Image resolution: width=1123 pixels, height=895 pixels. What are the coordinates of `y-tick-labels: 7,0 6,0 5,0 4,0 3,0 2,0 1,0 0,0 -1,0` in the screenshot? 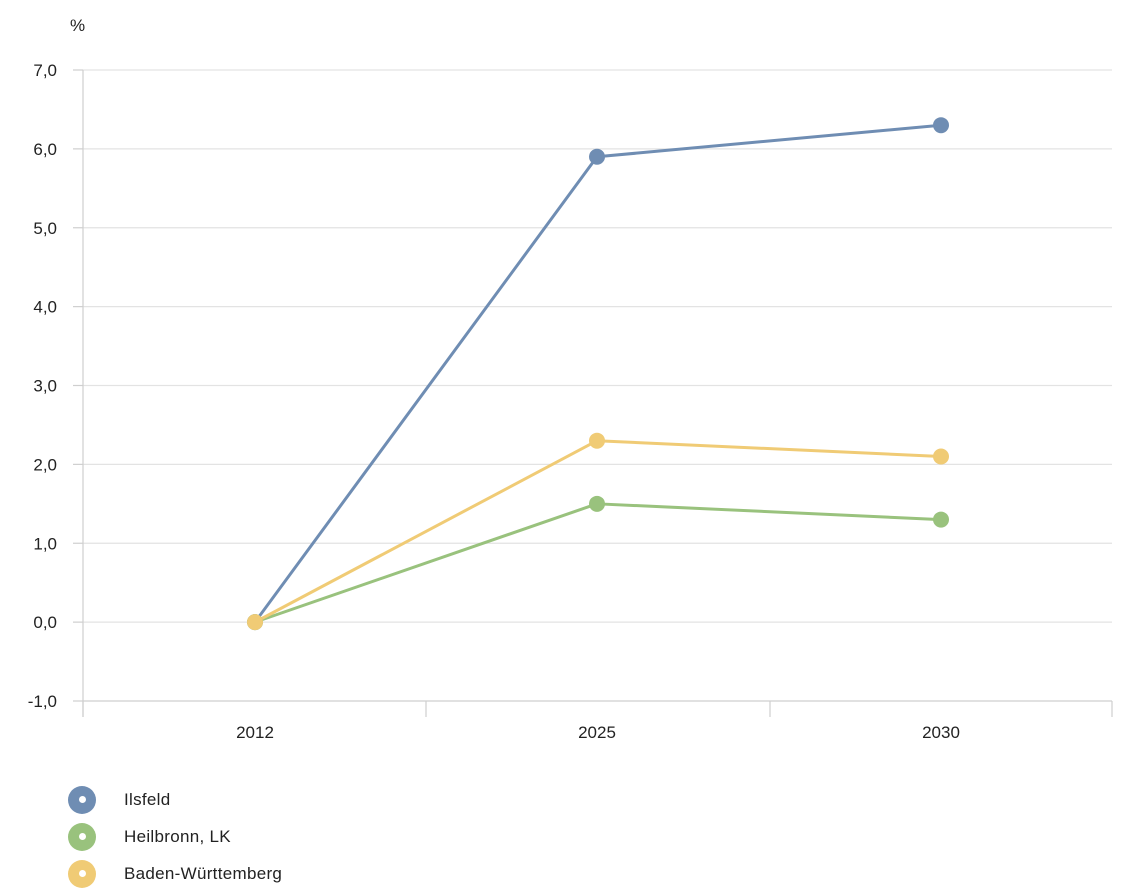 It's located at (42, 386).